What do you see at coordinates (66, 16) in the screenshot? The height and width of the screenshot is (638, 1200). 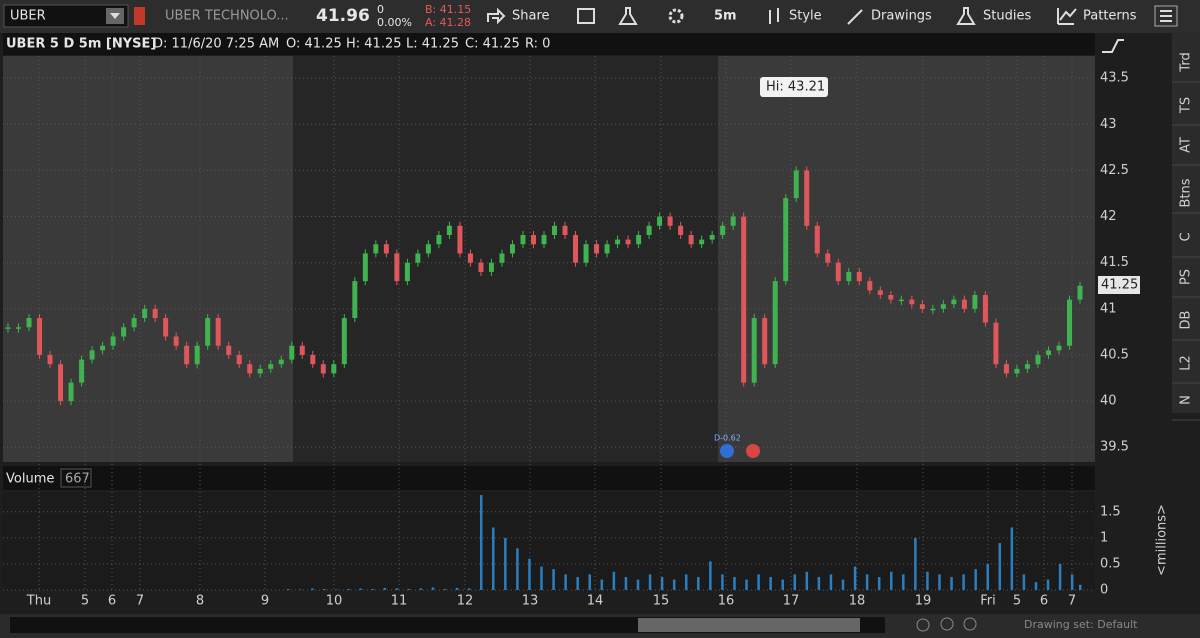 I see `symbol-box` at bounding box center [66, 16].